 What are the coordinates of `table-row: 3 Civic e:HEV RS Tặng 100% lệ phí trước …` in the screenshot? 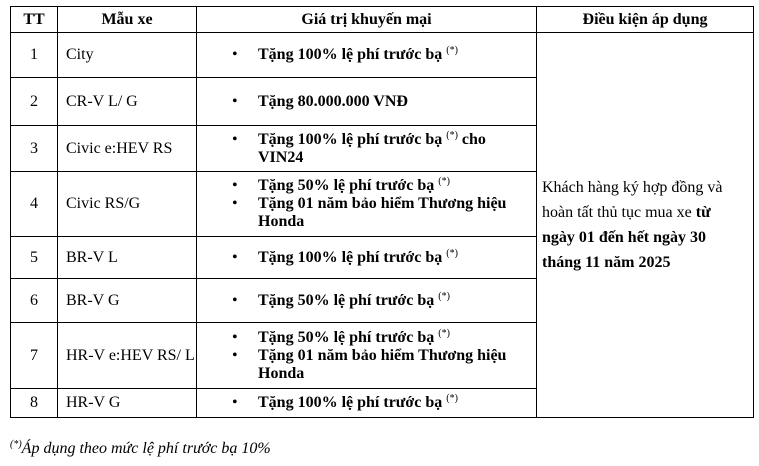 It's located at (382, 148).